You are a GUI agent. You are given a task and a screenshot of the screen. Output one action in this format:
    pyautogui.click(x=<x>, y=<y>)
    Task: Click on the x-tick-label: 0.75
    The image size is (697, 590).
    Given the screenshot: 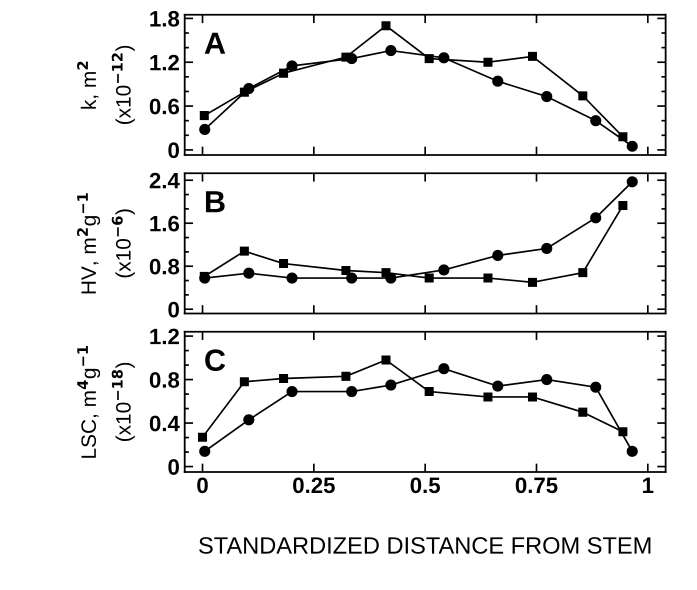 What is the action you would take?
    pyautogui.click(x=537, y=485)
    